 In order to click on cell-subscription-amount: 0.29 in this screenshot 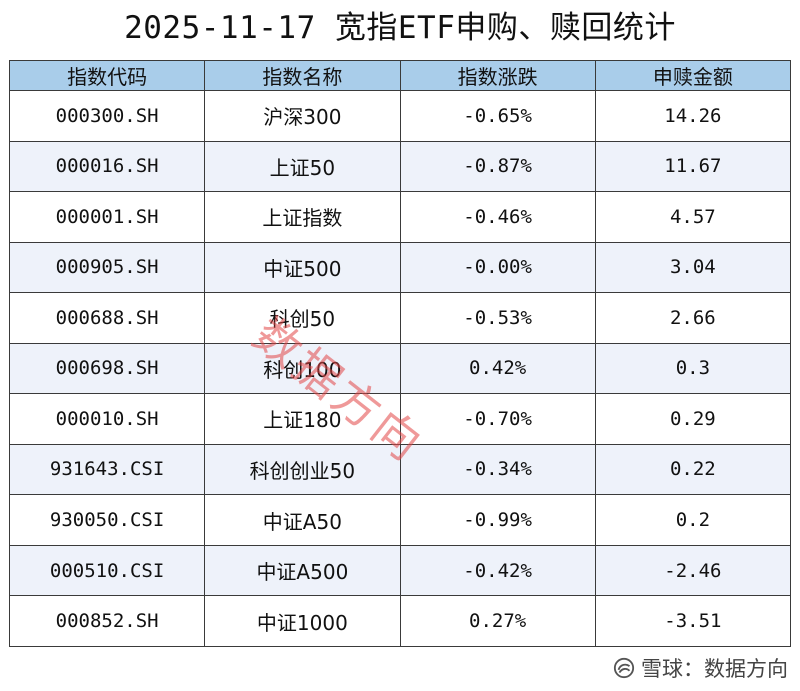, I will do `click(693, 419)`.